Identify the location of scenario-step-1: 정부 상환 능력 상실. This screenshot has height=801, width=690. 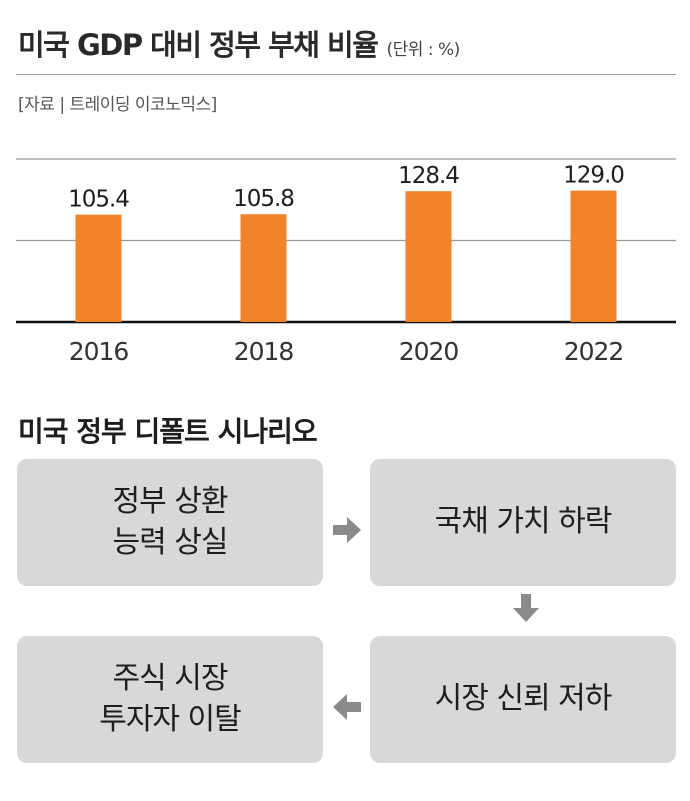
(170, 522).